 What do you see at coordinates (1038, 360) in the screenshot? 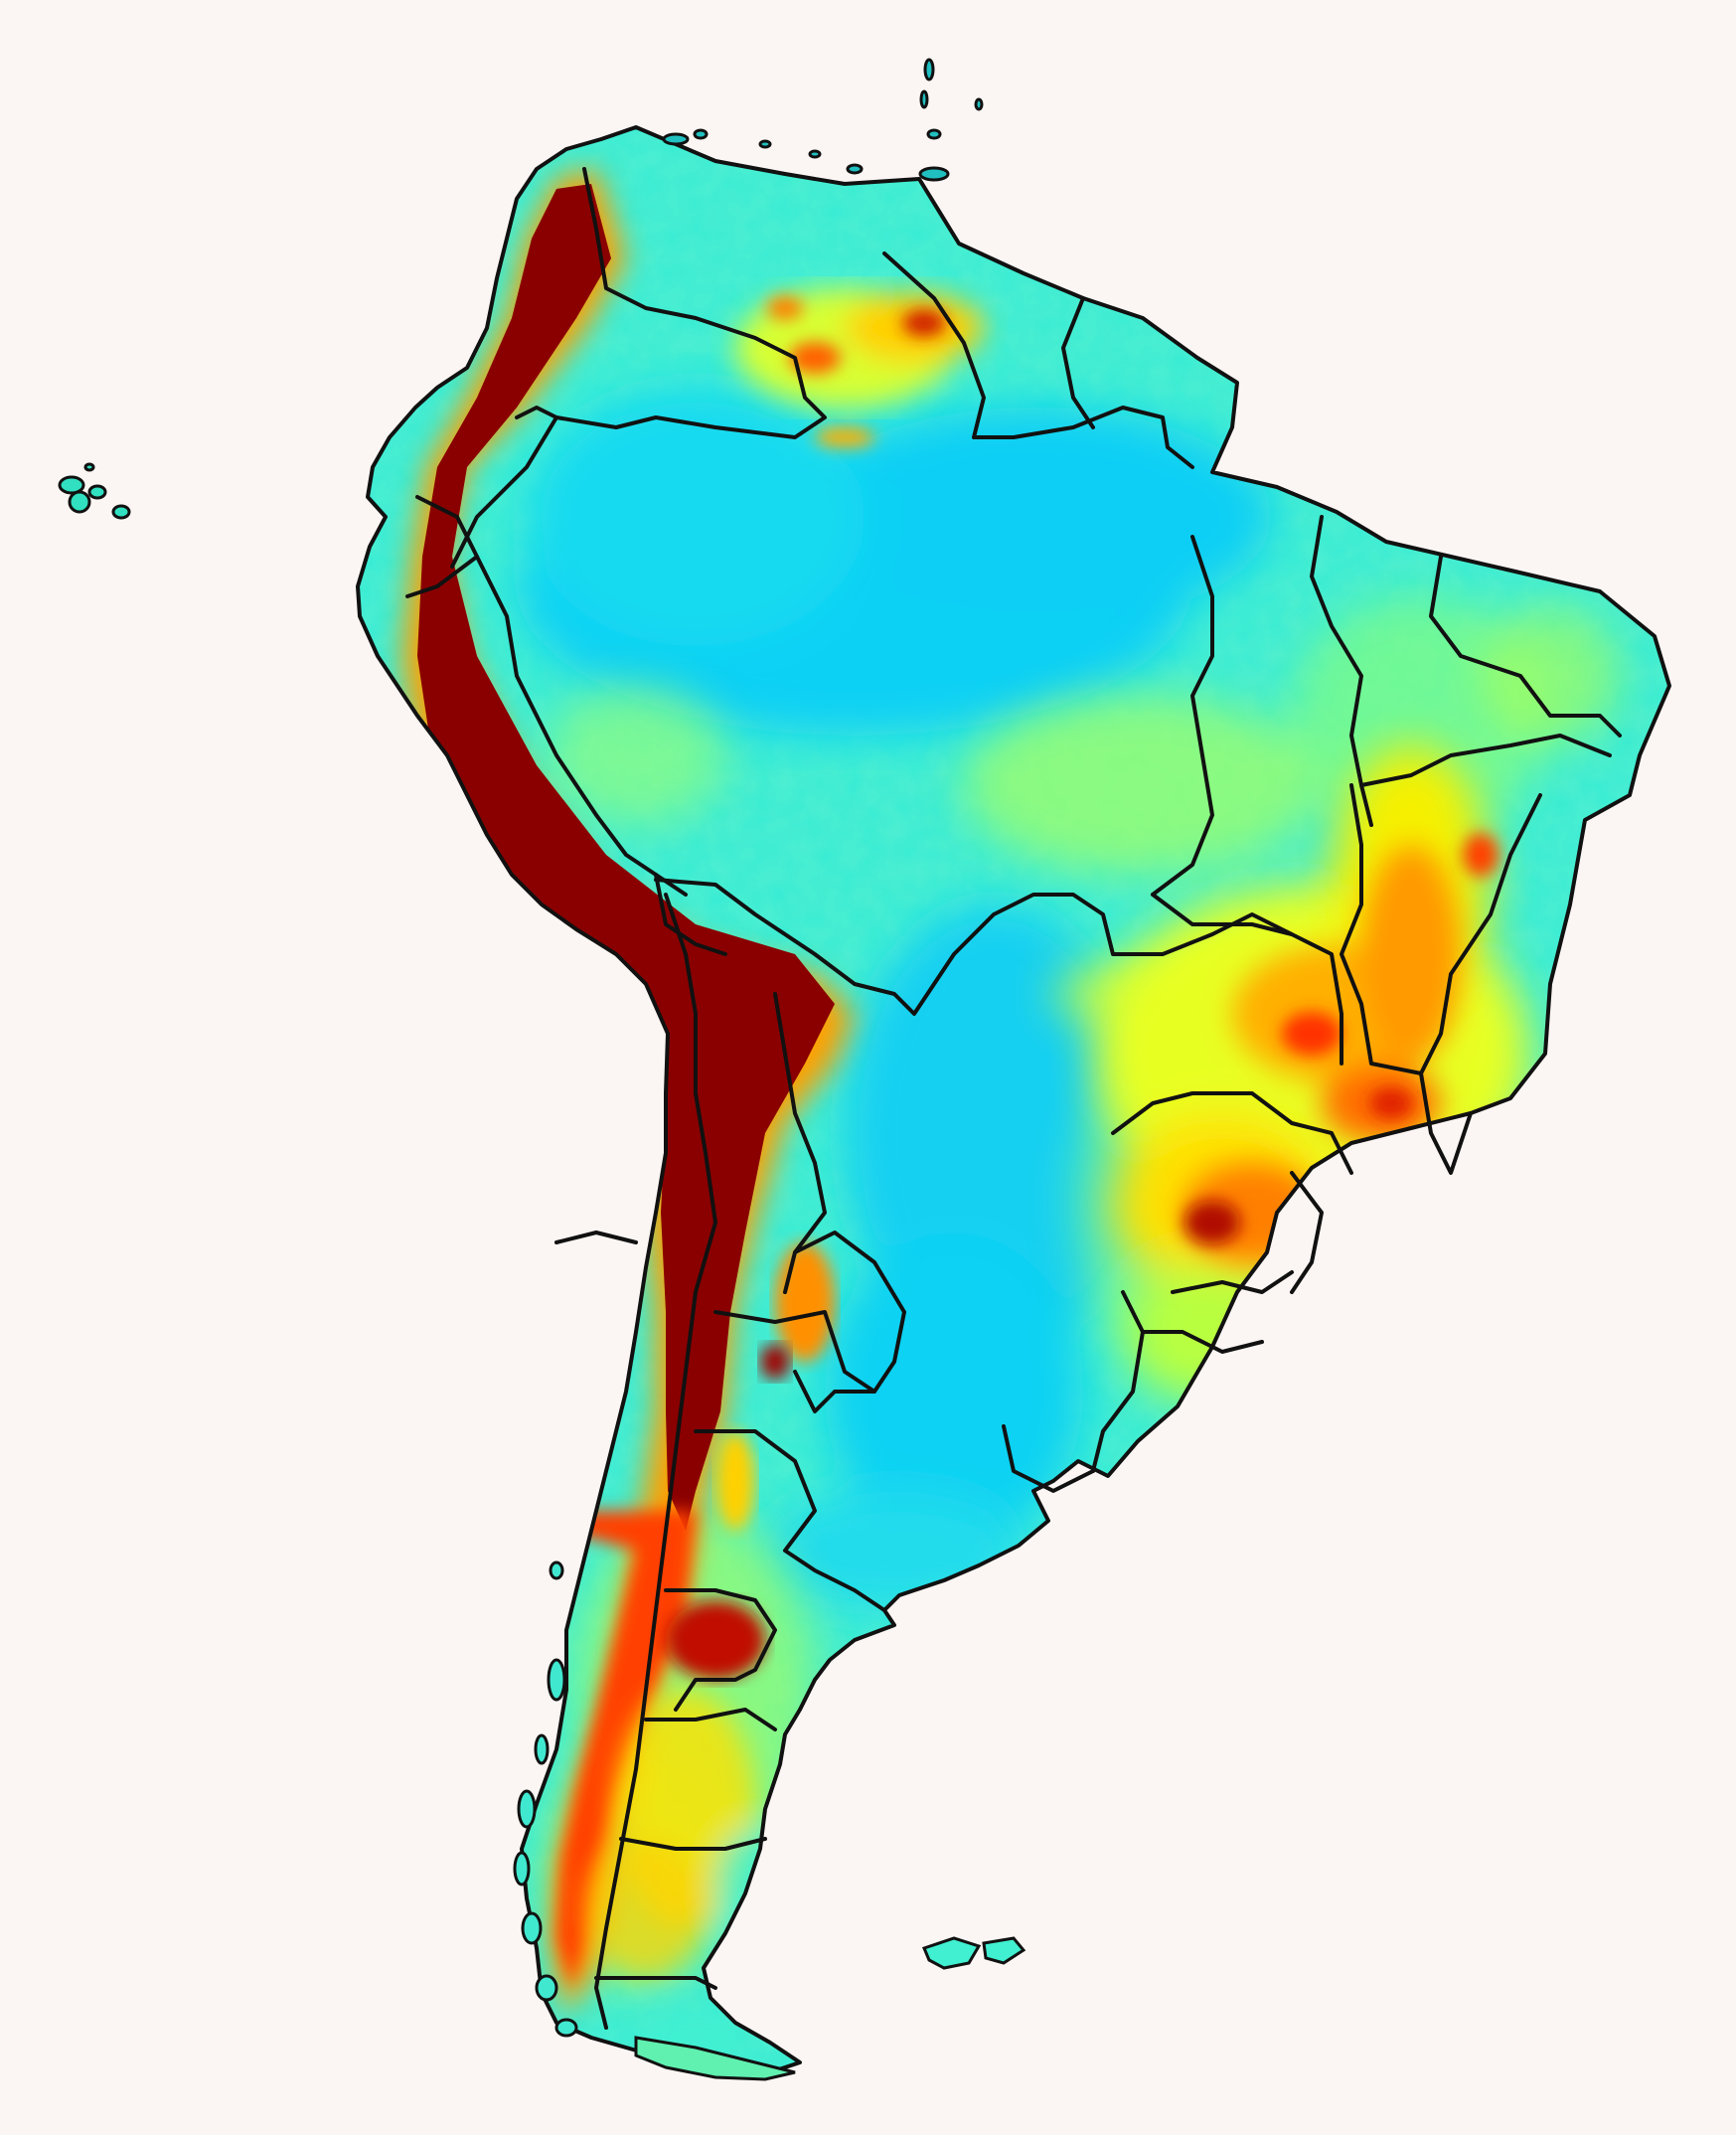
I see `border-venezuela-guyana` at bounding box center [1038, 360].